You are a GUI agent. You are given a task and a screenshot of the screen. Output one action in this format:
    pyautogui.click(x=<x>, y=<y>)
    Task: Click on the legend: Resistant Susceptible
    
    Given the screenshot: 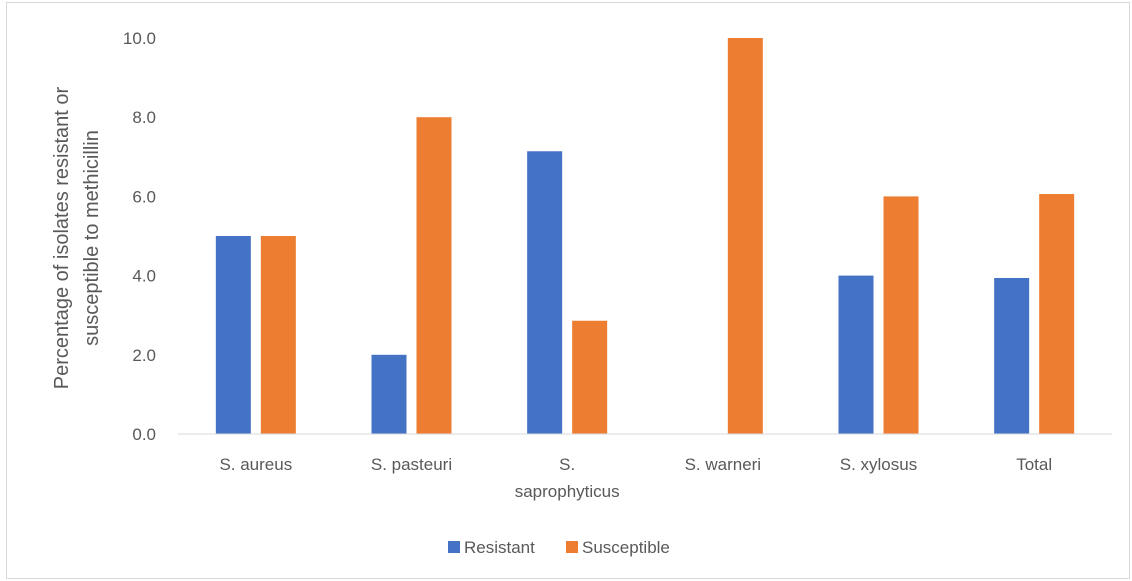 What is the action you would take?
    pyautogui.click(x=559, y=547)
    